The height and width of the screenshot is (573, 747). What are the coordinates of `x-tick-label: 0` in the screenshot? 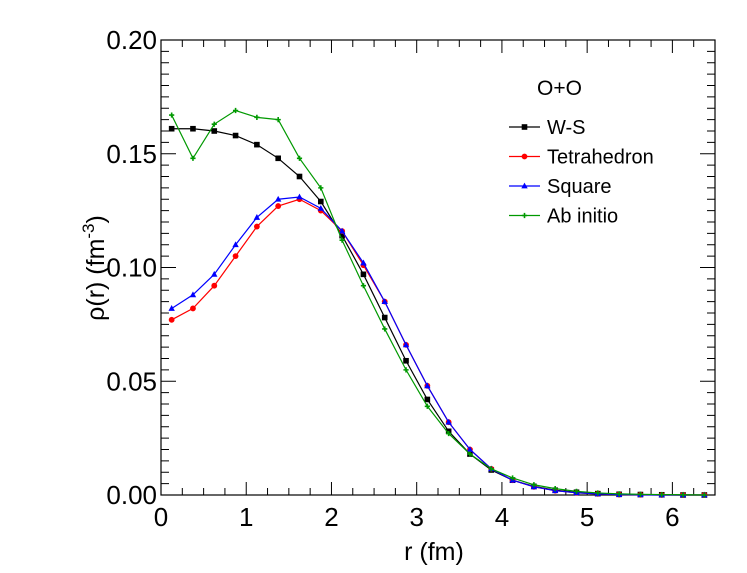 It's located at (161, 517).